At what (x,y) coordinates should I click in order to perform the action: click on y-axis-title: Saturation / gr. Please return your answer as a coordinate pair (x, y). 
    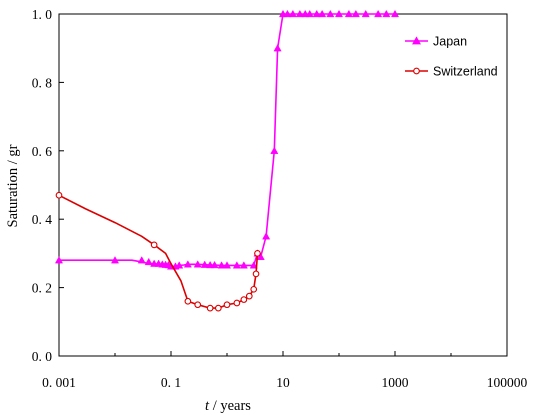
    Looking at the image, I should click on (13, 185).